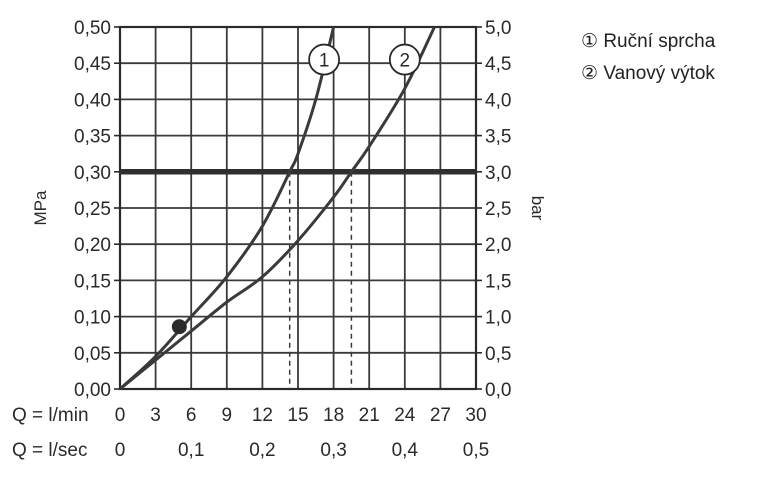 Image resolution: width=780 pixels, height=477 pixels. What do you see at coordinates (475, 415) in the screenshot?
I see `x-tick-label-lmin: 30` at bounding box center [475, 415].